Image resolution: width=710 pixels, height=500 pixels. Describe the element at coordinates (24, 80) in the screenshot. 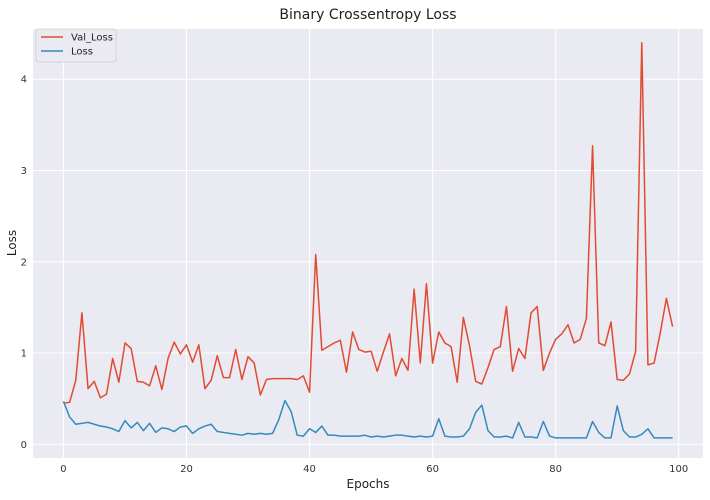

I see `y-tick-label: 4` at that location.